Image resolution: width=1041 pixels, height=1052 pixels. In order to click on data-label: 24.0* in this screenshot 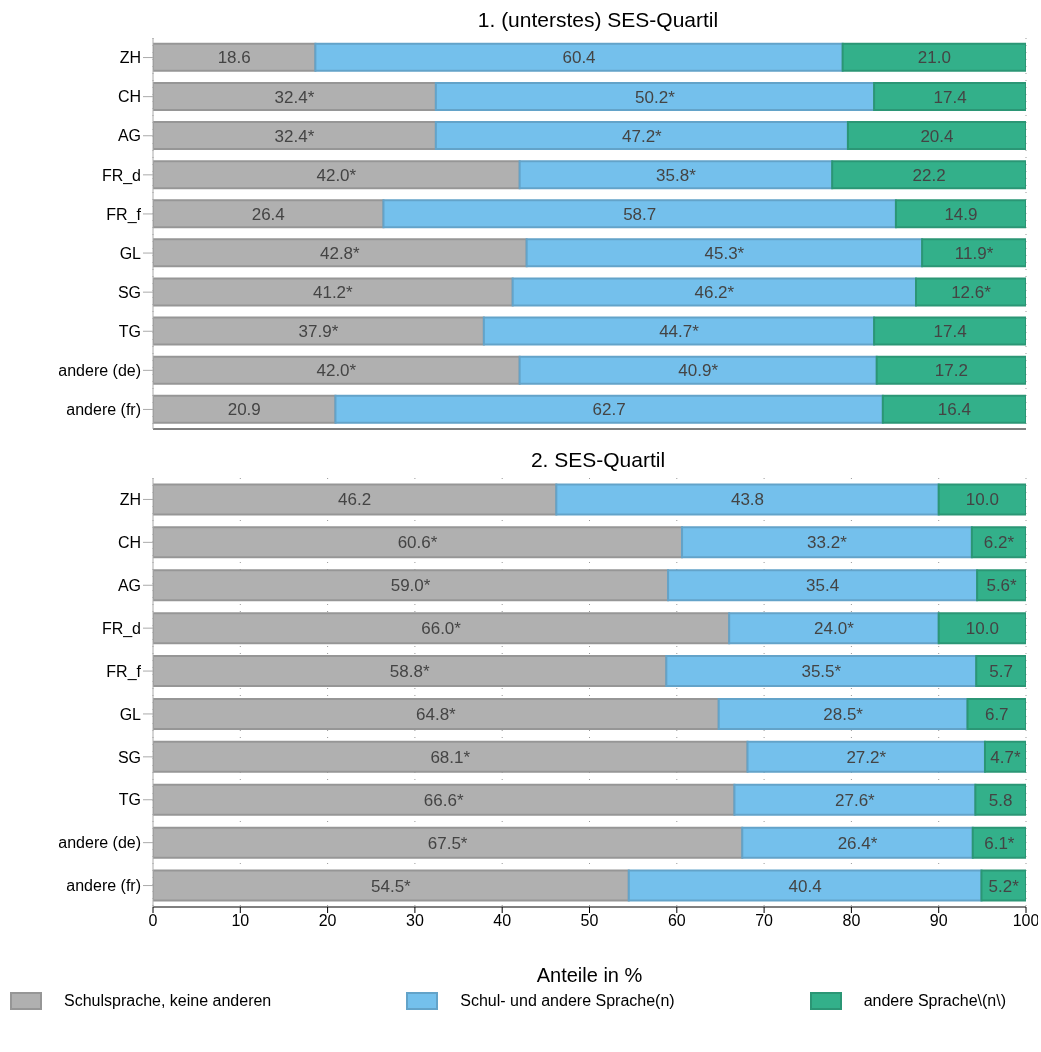, I will do `click(834, 629)`.